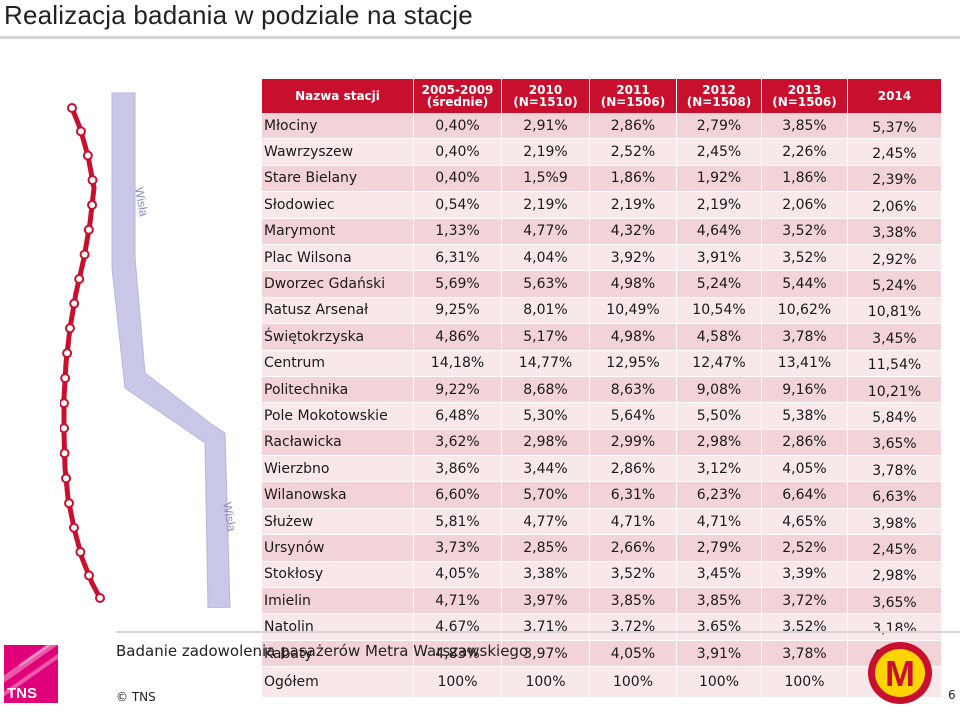 The height and width of the screenshot is (713, 960). Describe the element at coordinates (546, 495) in the screenshot. I see `value-cell: 5,70%` at that location.